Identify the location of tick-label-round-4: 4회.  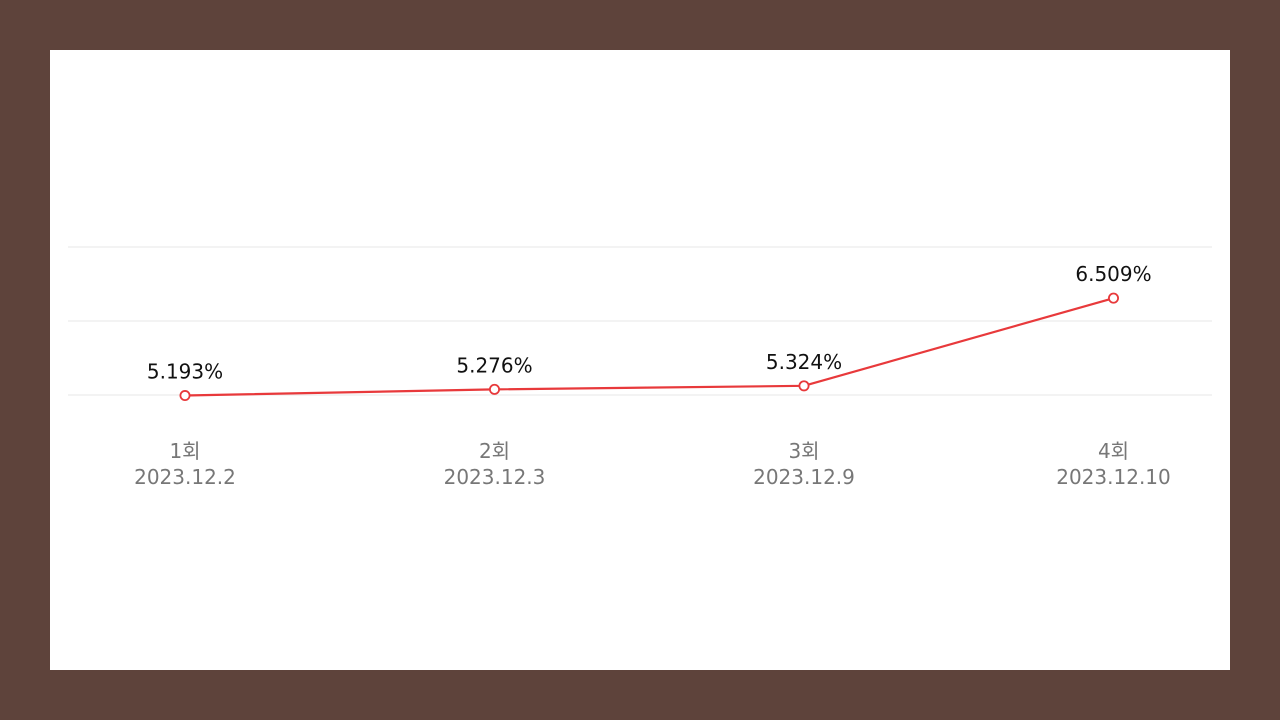
(1113, 451).